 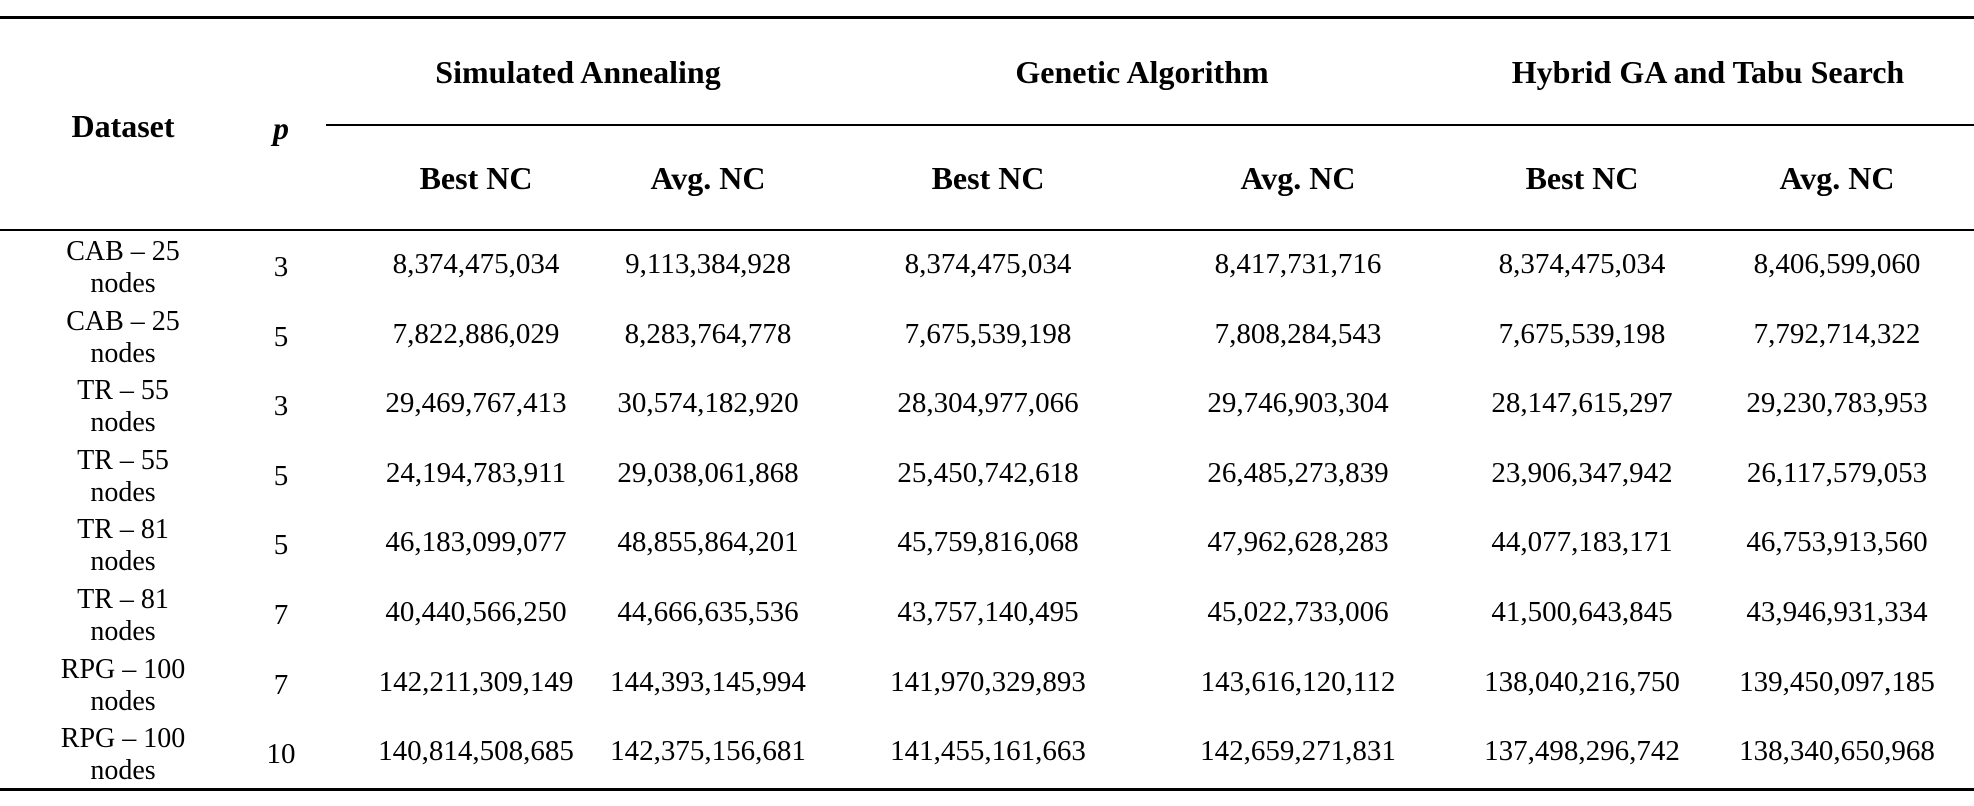 I want to click on group-header: Simulated Annealing, so click(x=578, y=72).